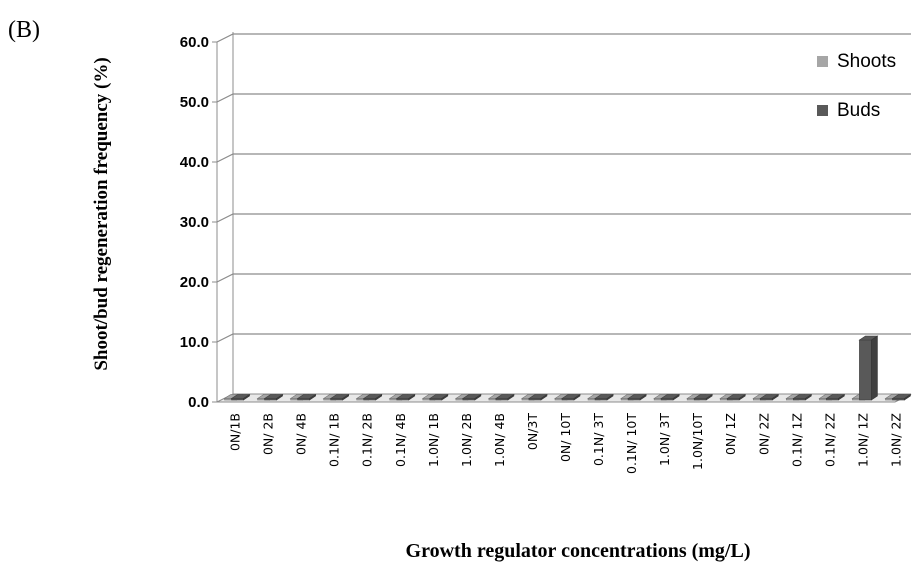  What do you see at coordinates (301, 434) in the screenshot?
I see `x-tick-label: 0N/ 4B` at bounding box center [301, 434].